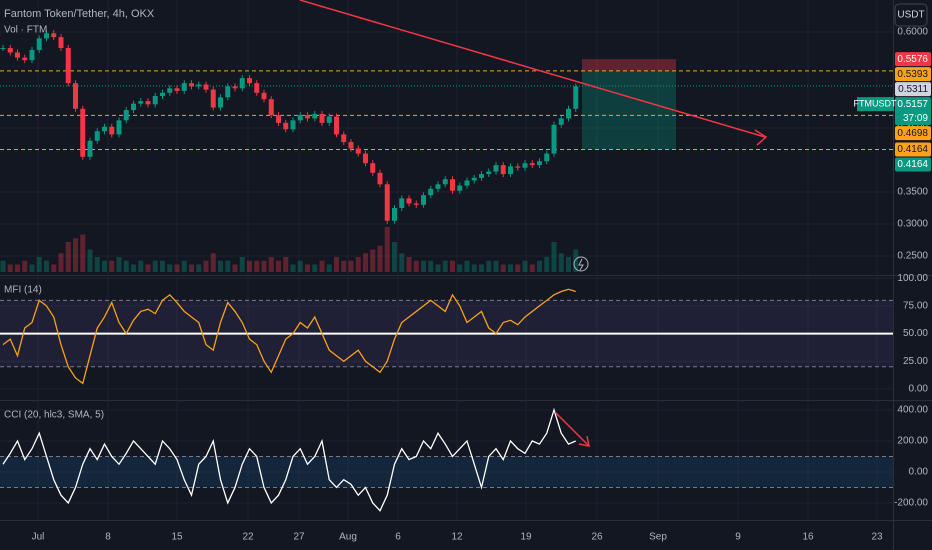 The image size is (932, 550). I want to click on price-label: 0.5311, so click(913, 89).